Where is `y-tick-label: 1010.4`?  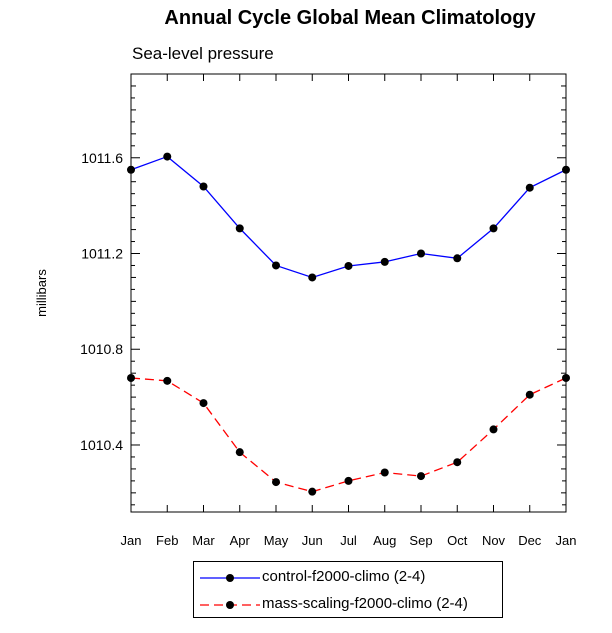
y-tick-label: 1010.4 is located at coordinates (101, 445).